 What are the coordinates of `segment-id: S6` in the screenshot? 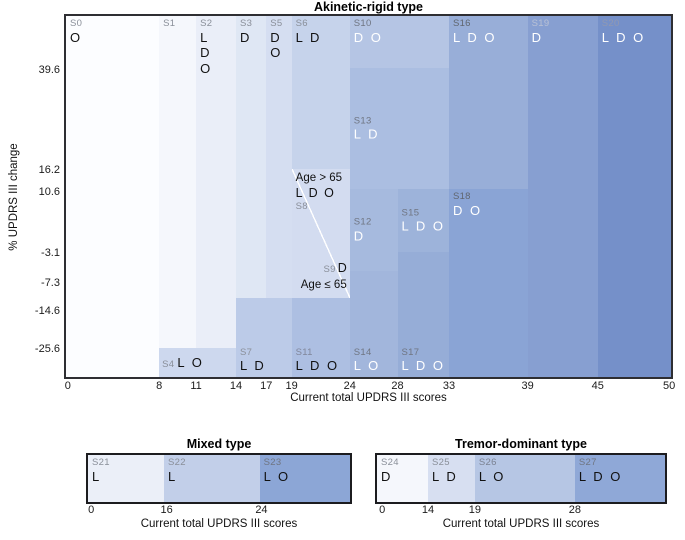 It's located at (301, 23).